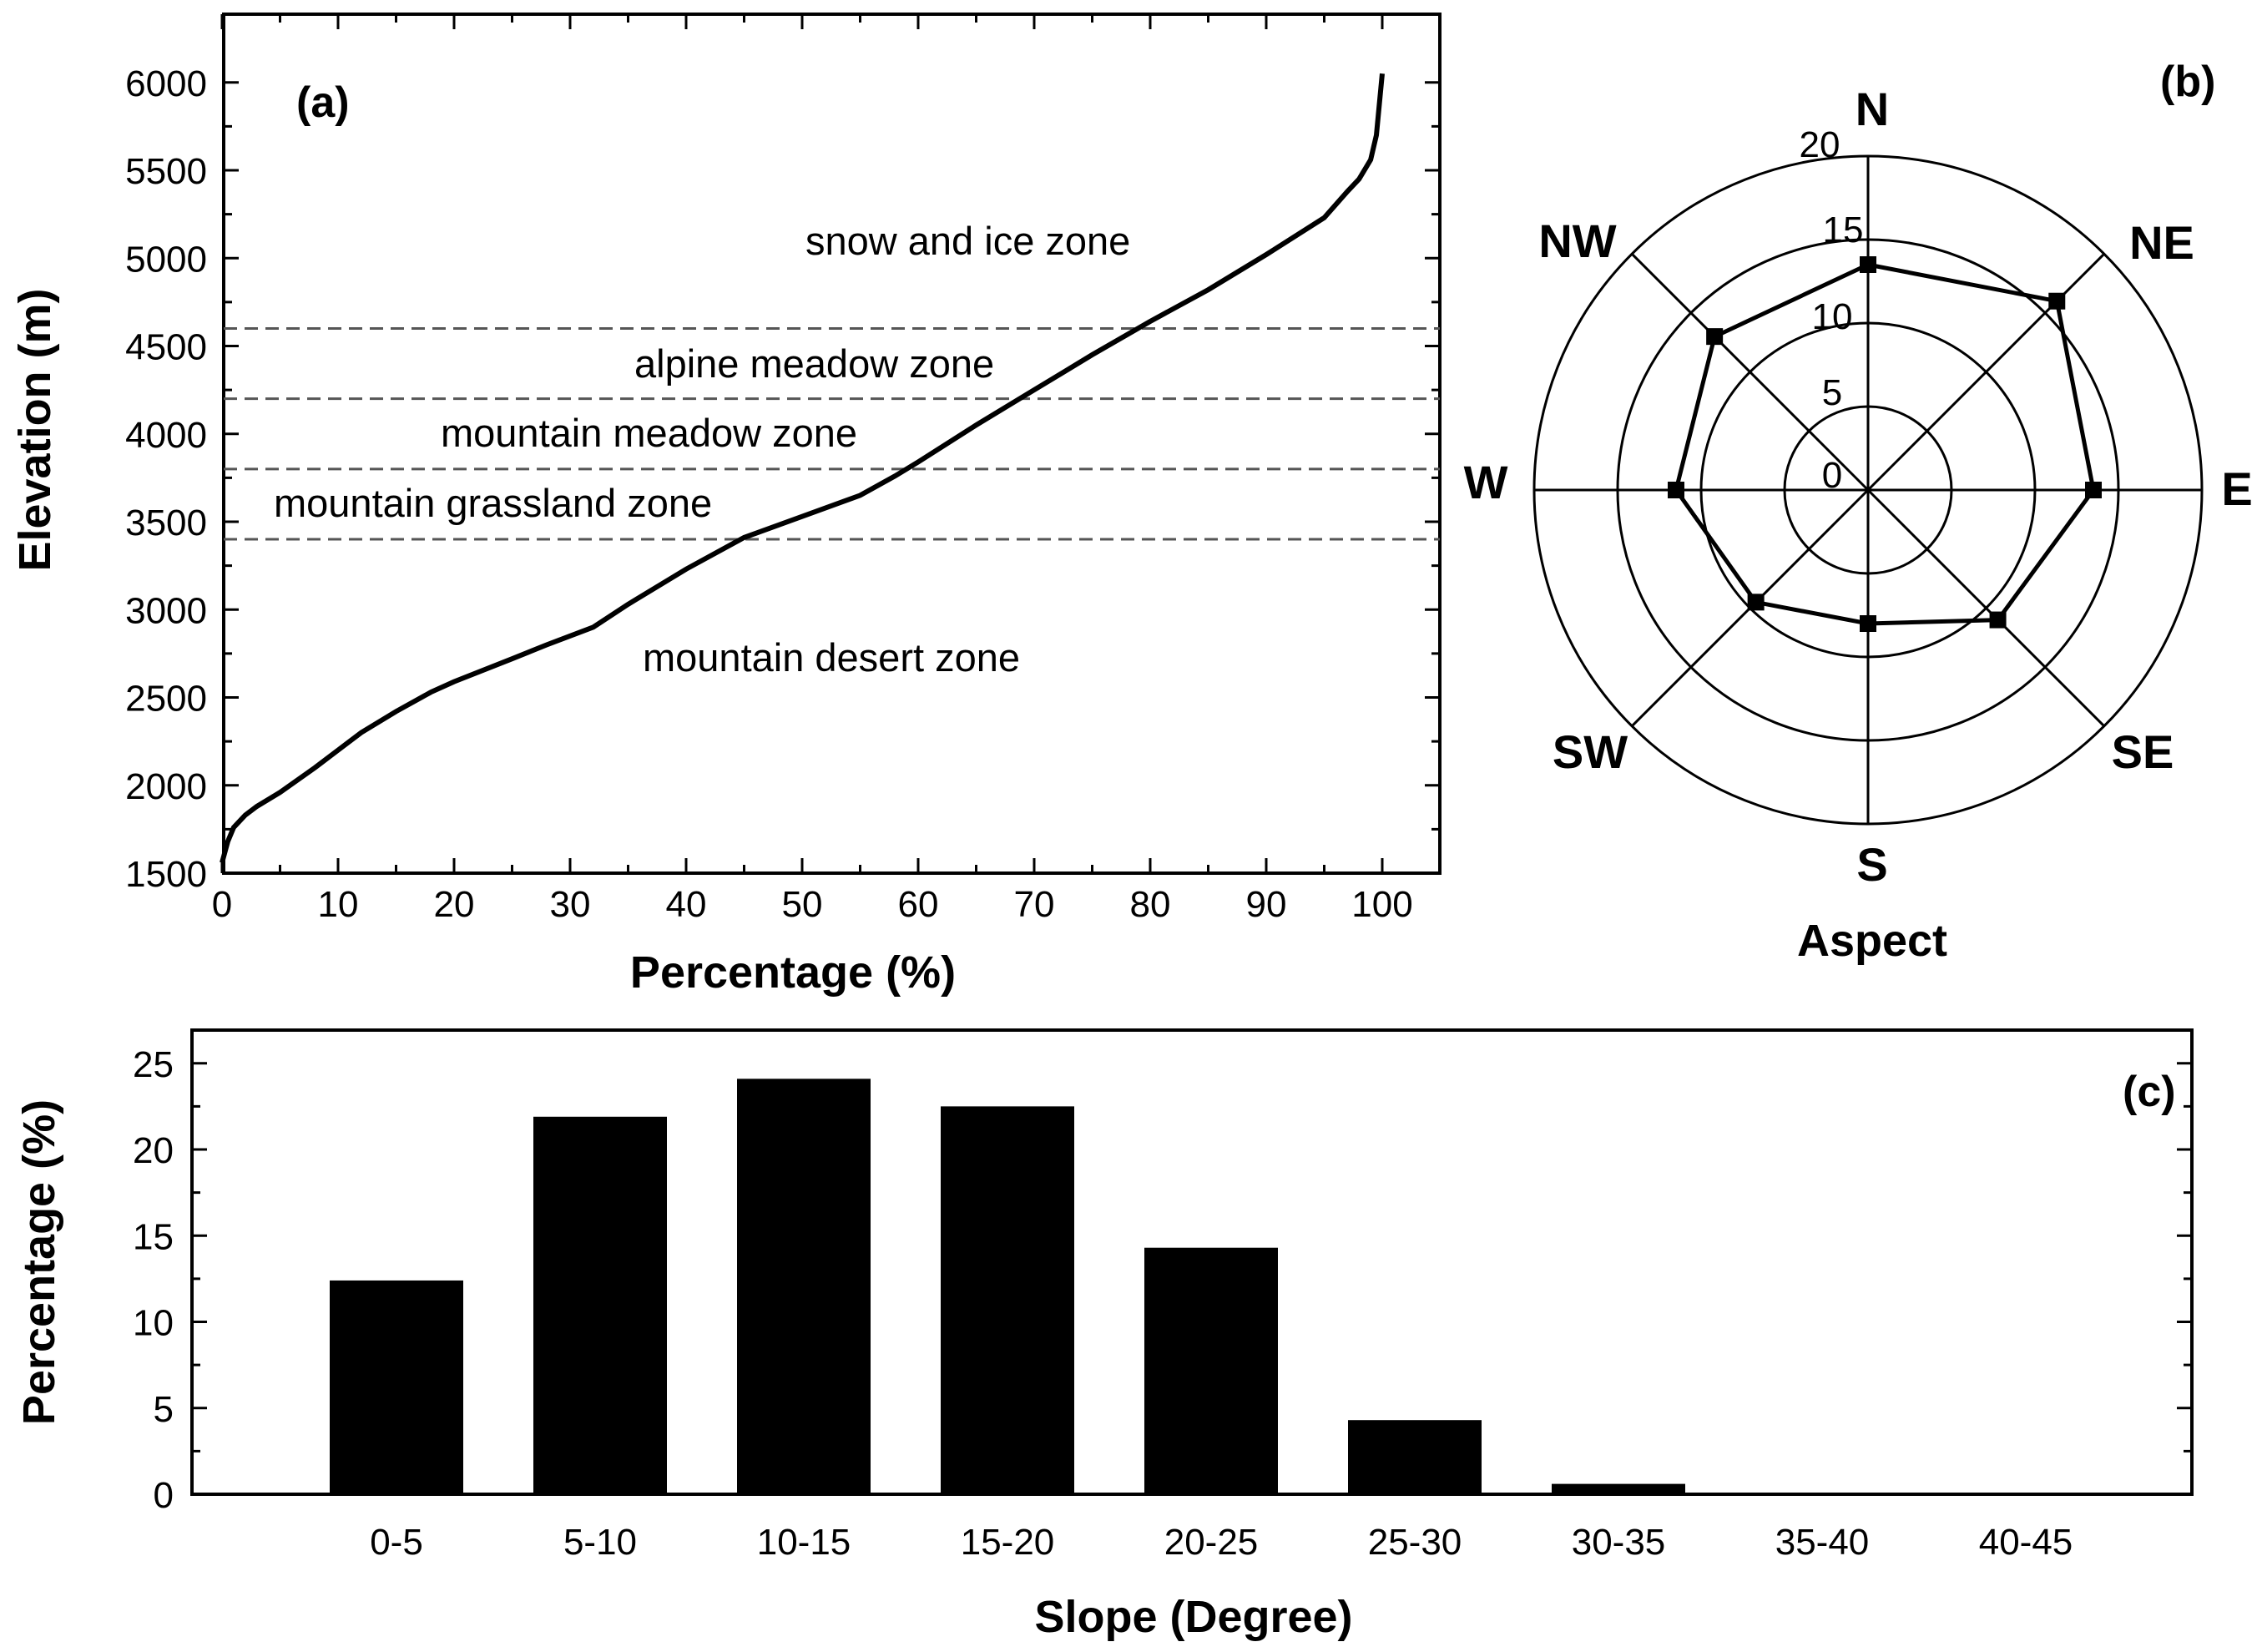 The width and height of the screenshot is (2262, 1652). I want to click on y-tick-label: 25, so click(154, 1064).